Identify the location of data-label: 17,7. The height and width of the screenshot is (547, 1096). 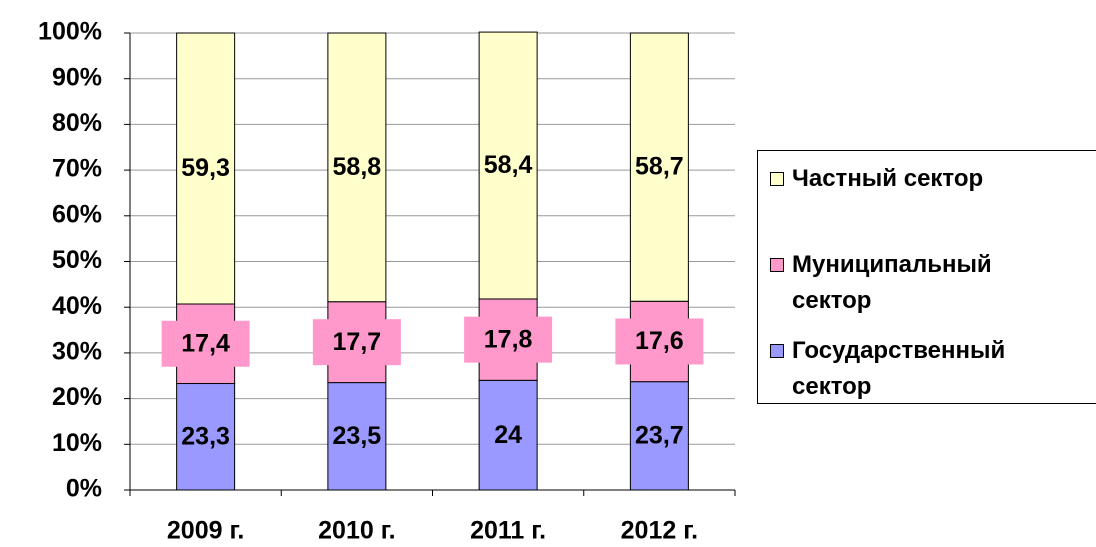
(357, 342).